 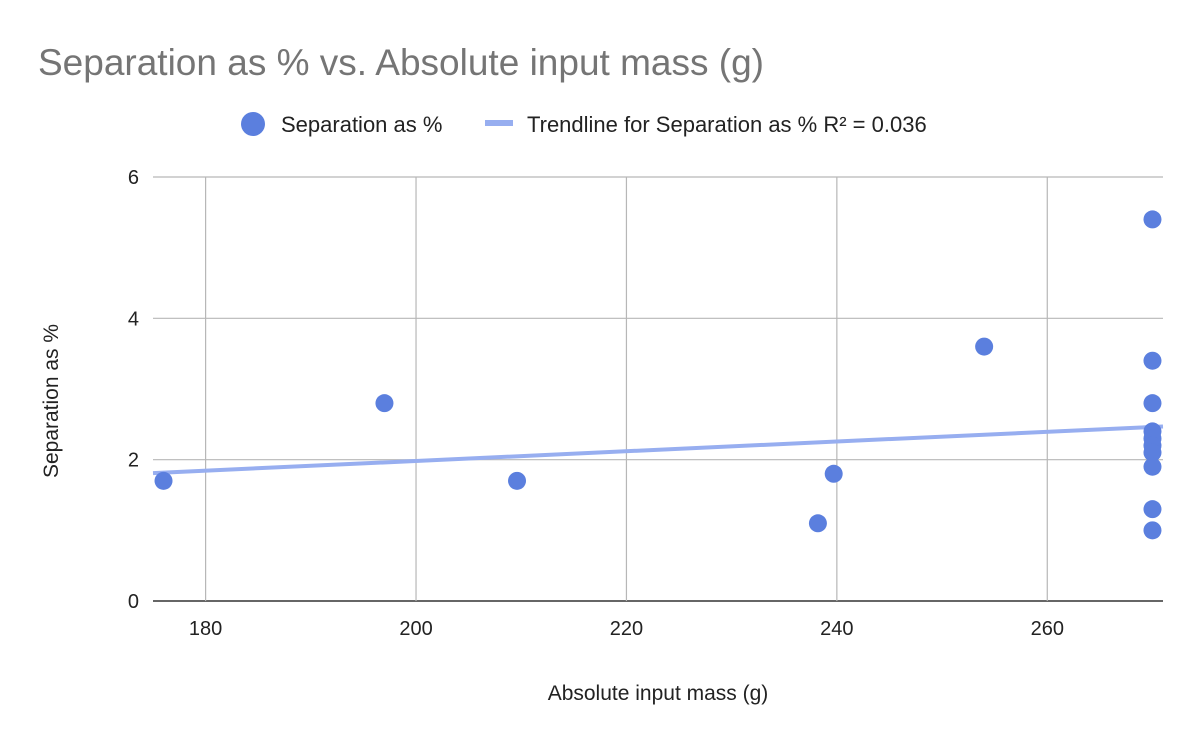 What do you see at coordinates (836, 629) in the screenshot?
I see `x-tick-label: 240` at bounding box center [836, 629].